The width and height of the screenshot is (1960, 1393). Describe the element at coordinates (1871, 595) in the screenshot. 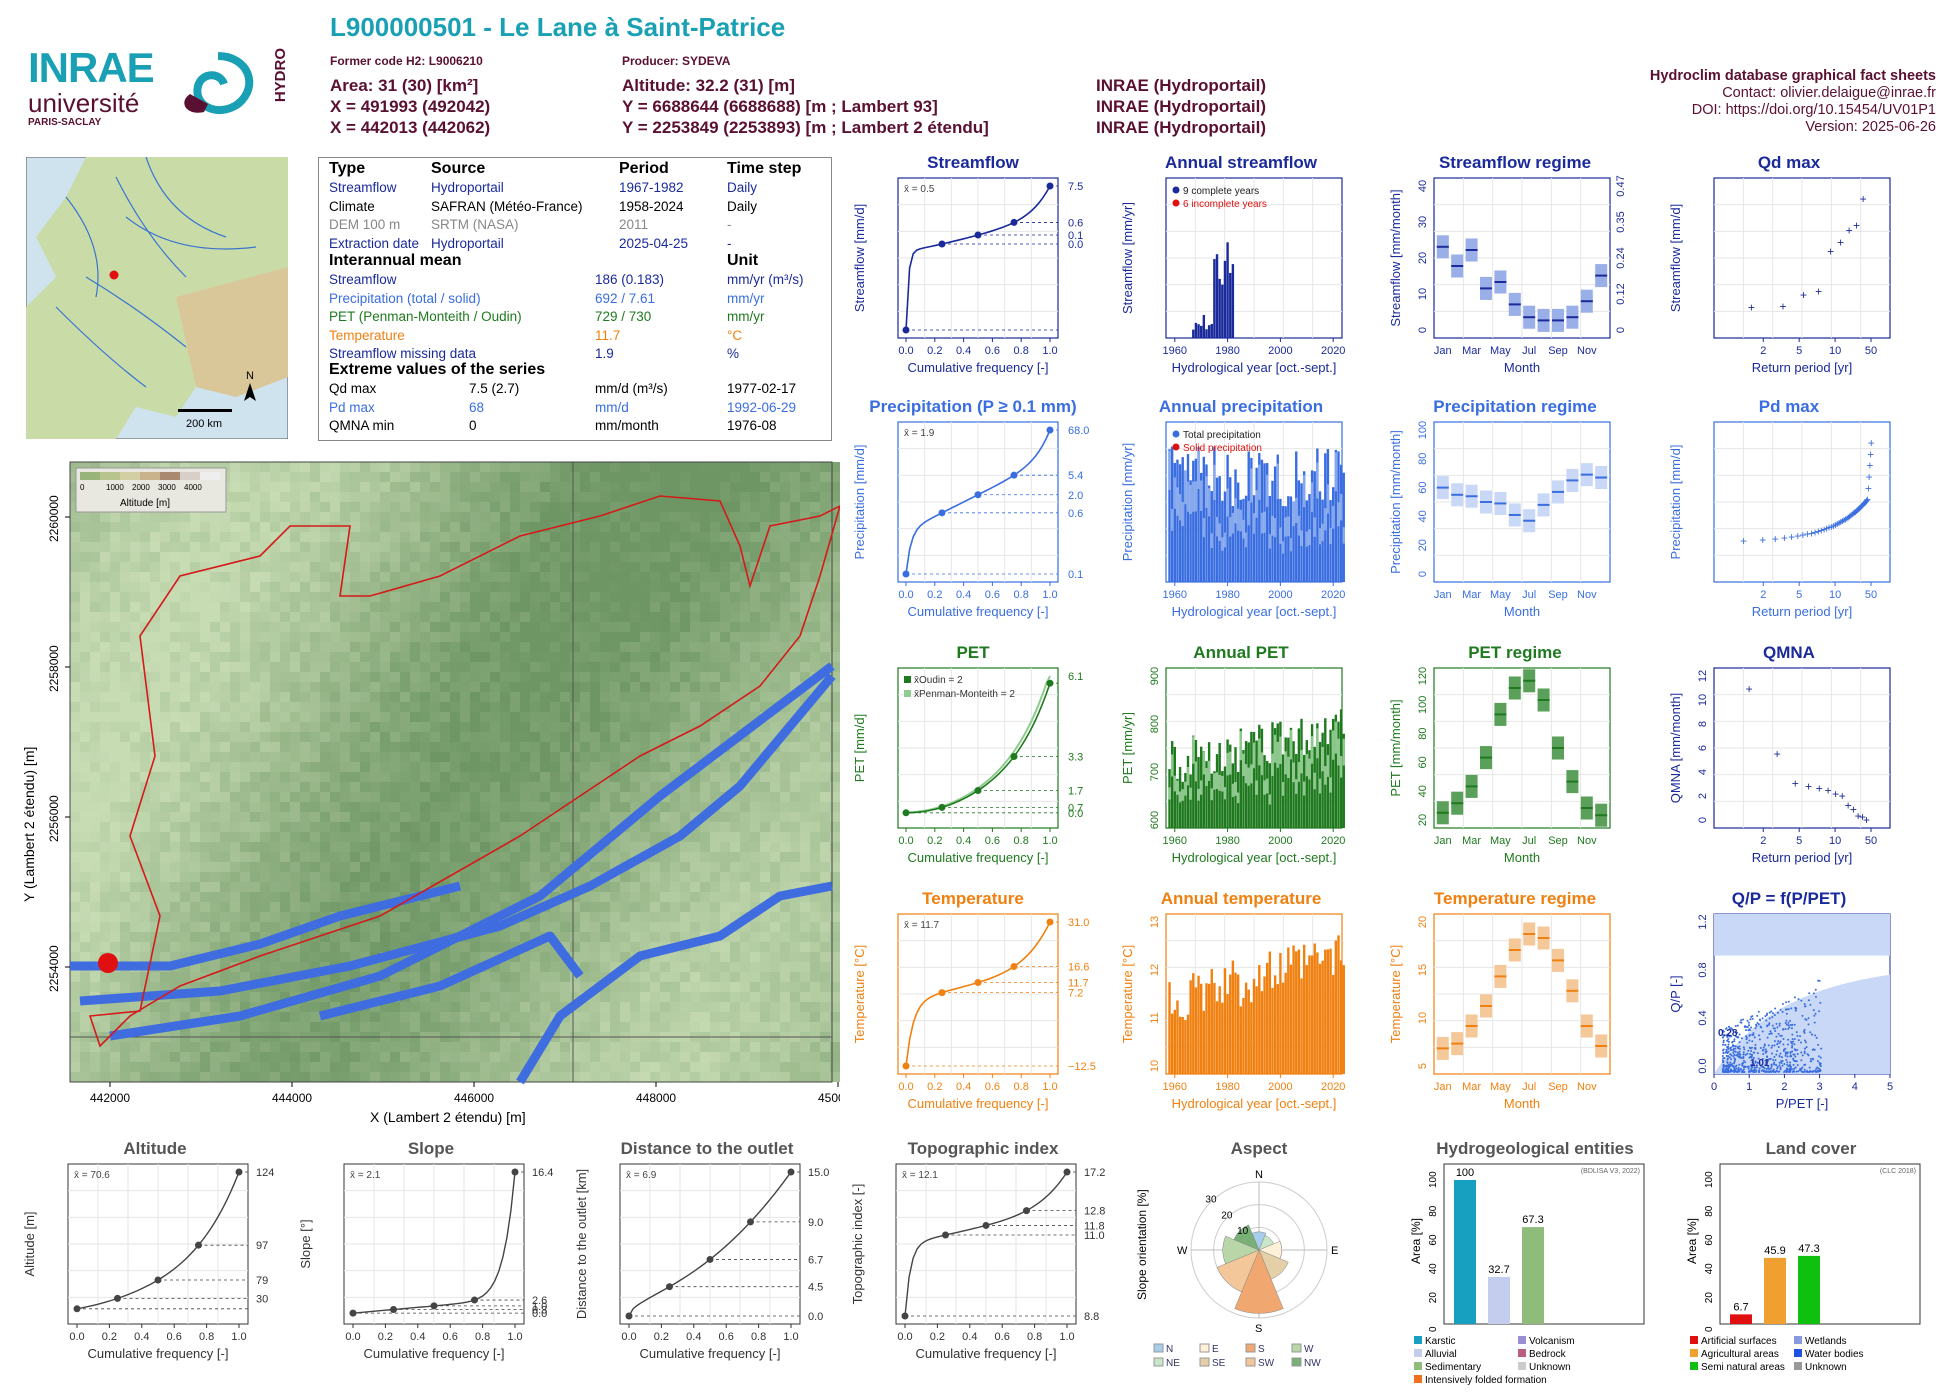

I see `x-tick-label: 50` at that location.